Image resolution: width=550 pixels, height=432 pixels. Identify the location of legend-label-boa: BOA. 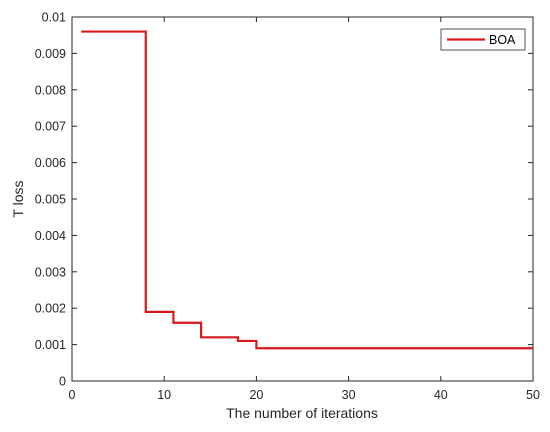
(502, 40).